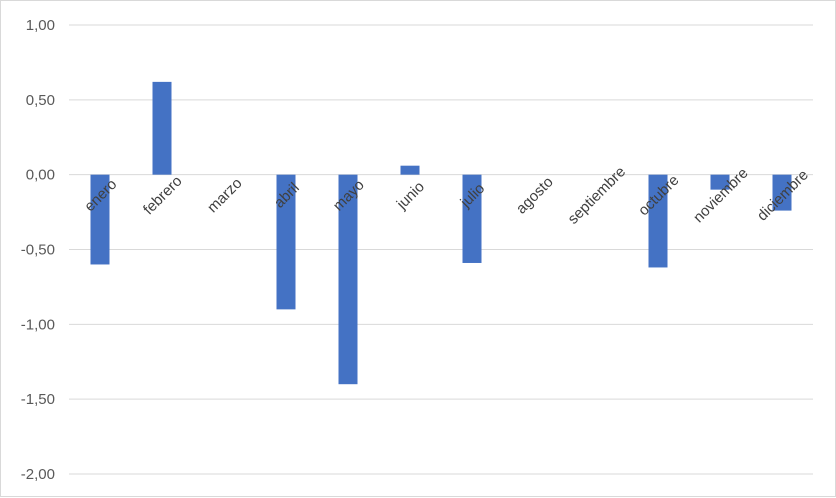  I want to click on bar-enero, so click(100, 219).